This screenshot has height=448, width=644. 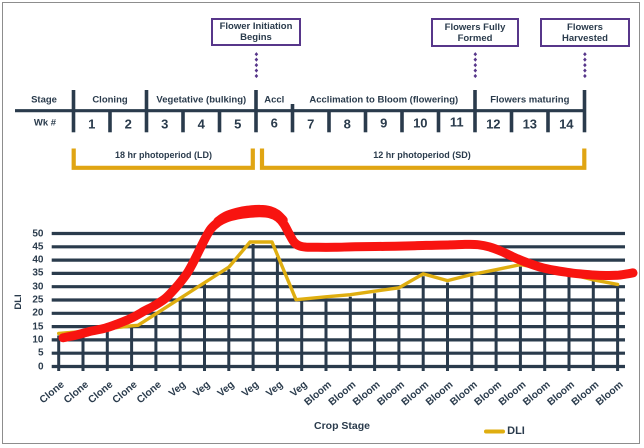 I want to click on svg-text: Bloom, so click(x=609, y=393).